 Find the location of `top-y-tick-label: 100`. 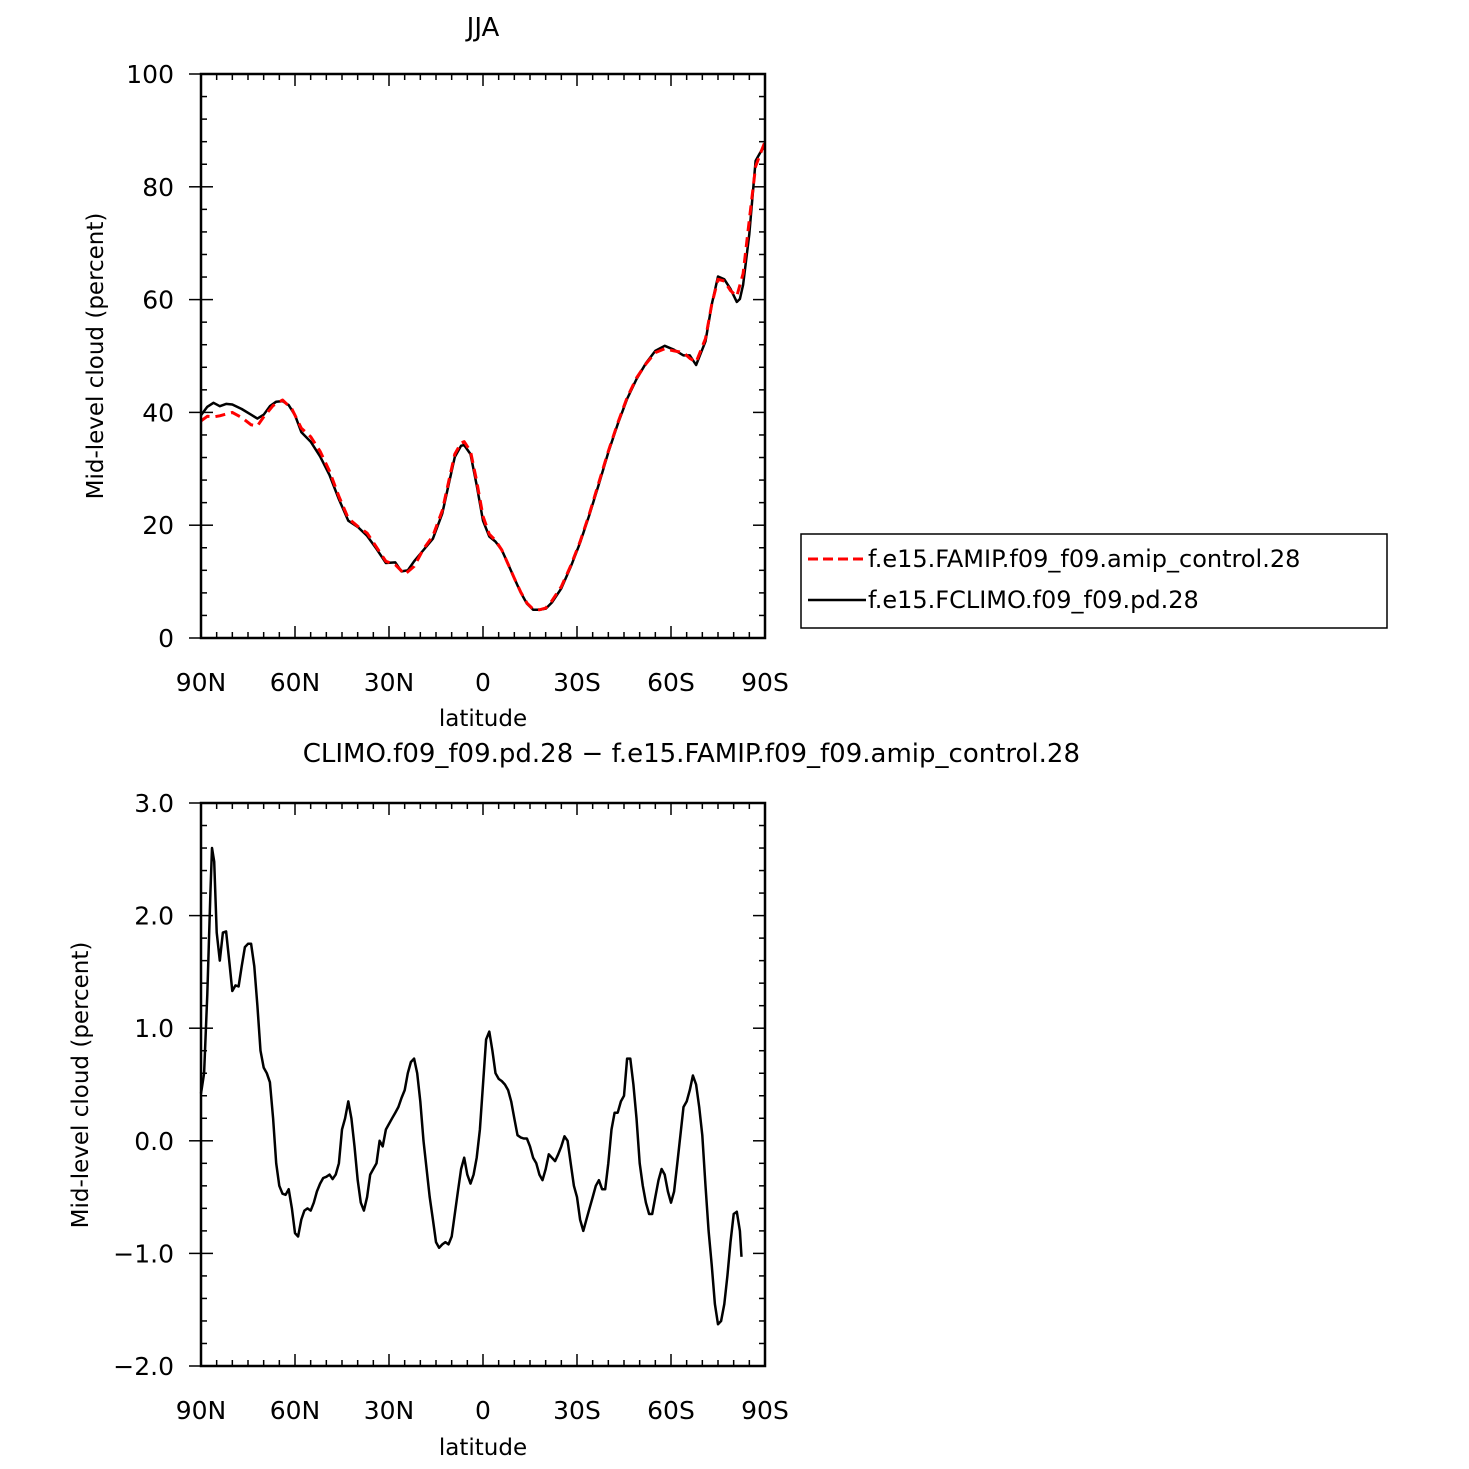

top-y-tick-label: 100 is located at coordinates (150, 74).